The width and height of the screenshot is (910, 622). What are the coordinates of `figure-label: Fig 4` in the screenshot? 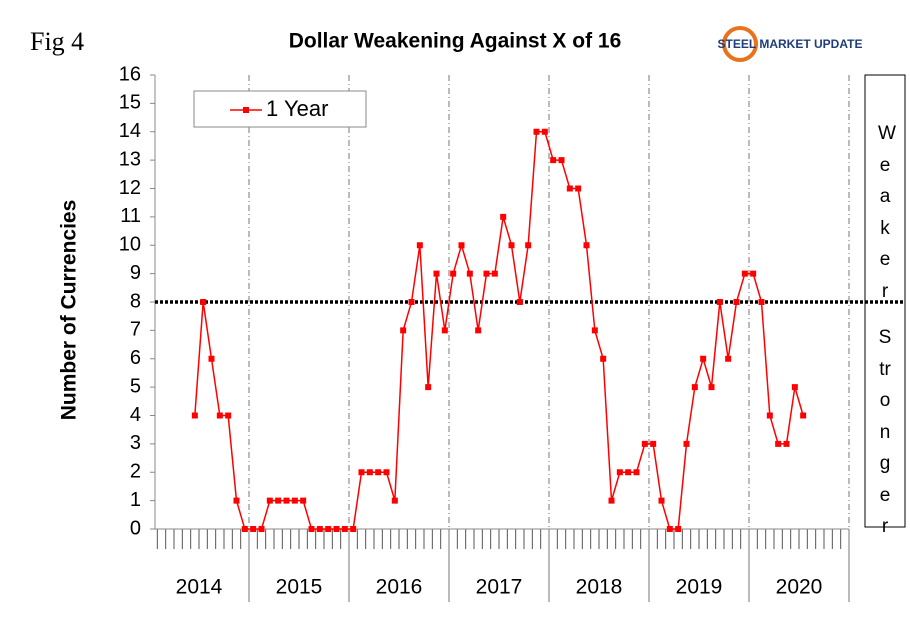 It's located at (57, 41).